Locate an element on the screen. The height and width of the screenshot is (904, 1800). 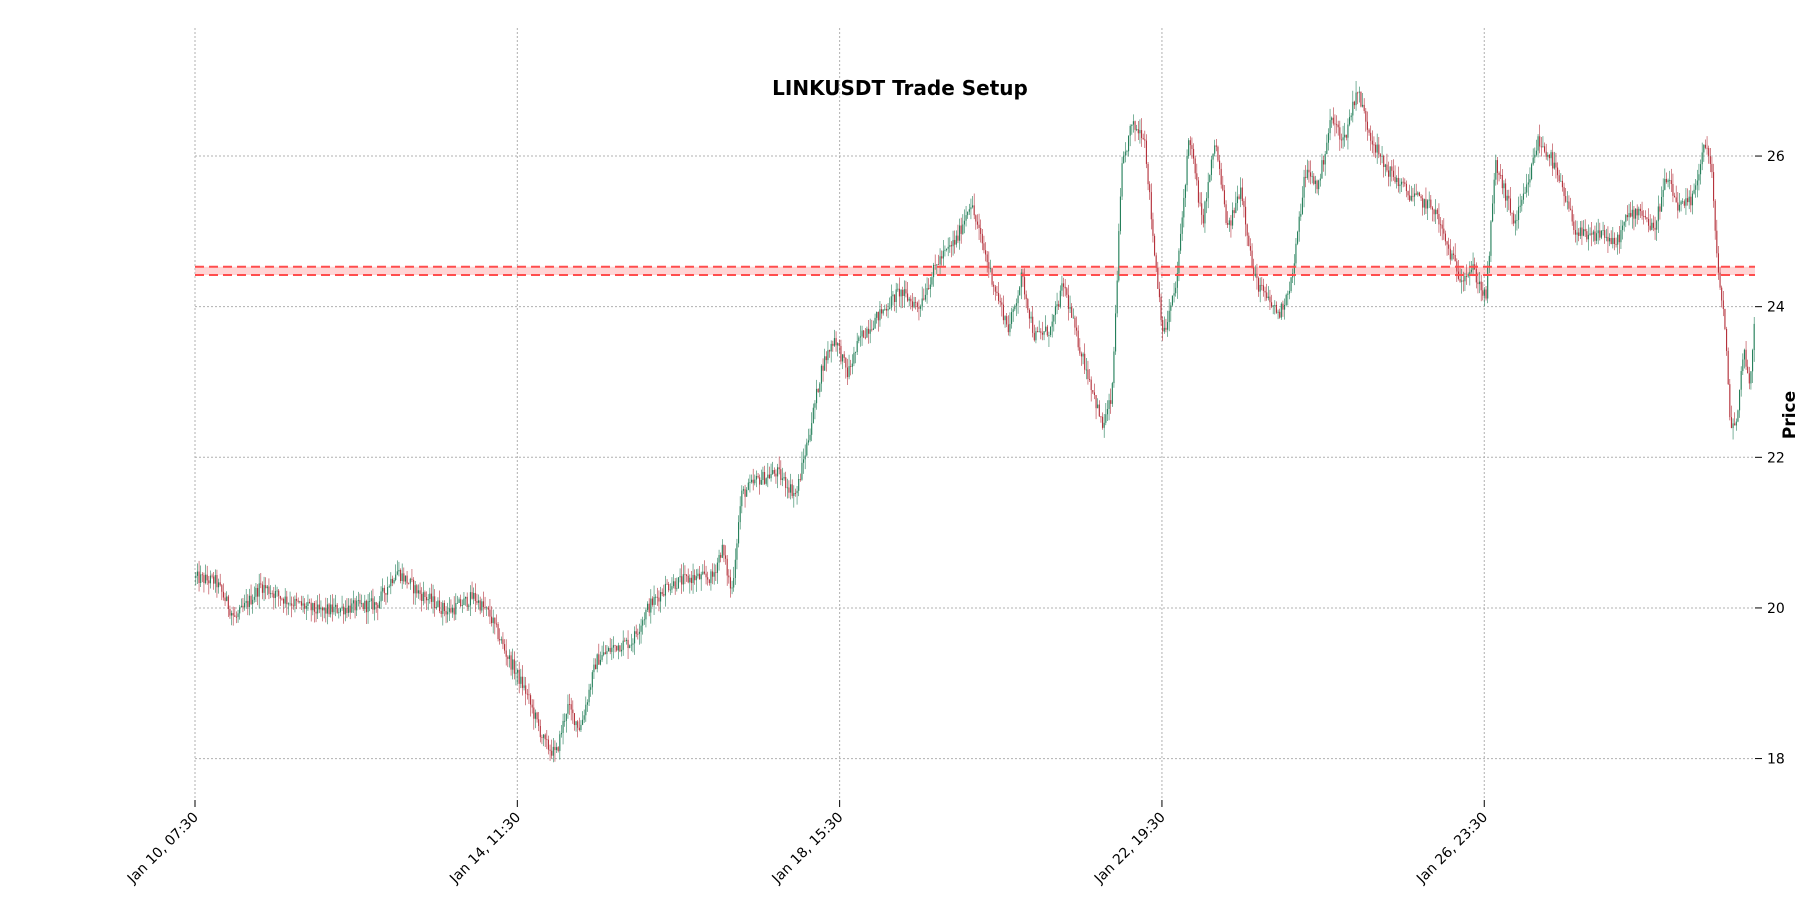
x-tick-label: Jan 26, 23:30 is located at coordinates (1452, 849).